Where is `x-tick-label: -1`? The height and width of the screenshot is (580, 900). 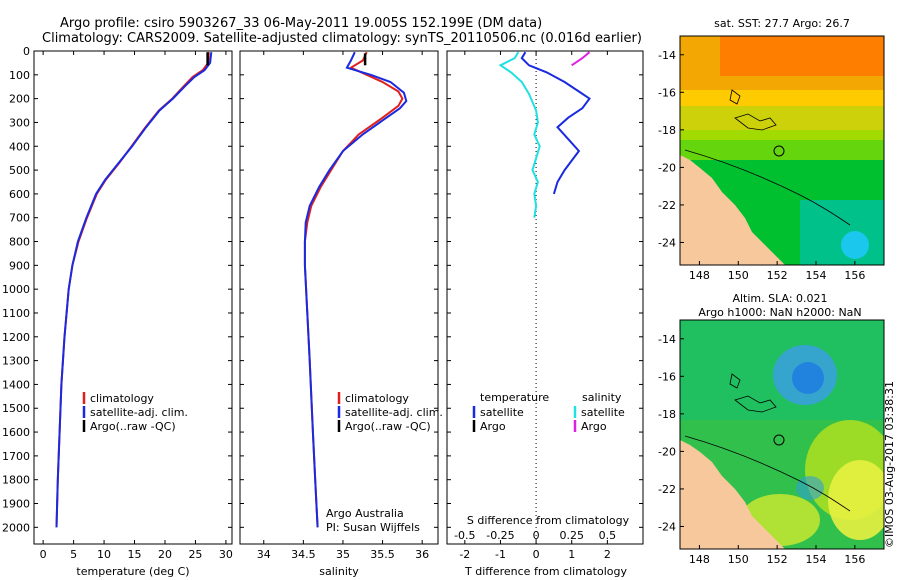
x-tick-label: -1 is located at coordinates (500, 554).